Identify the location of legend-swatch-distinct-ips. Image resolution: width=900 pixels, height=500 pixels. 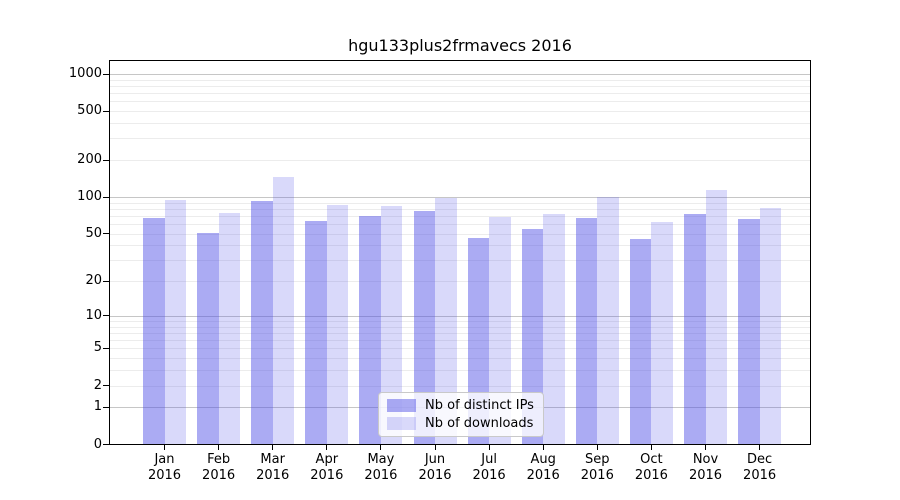
(401, 405).